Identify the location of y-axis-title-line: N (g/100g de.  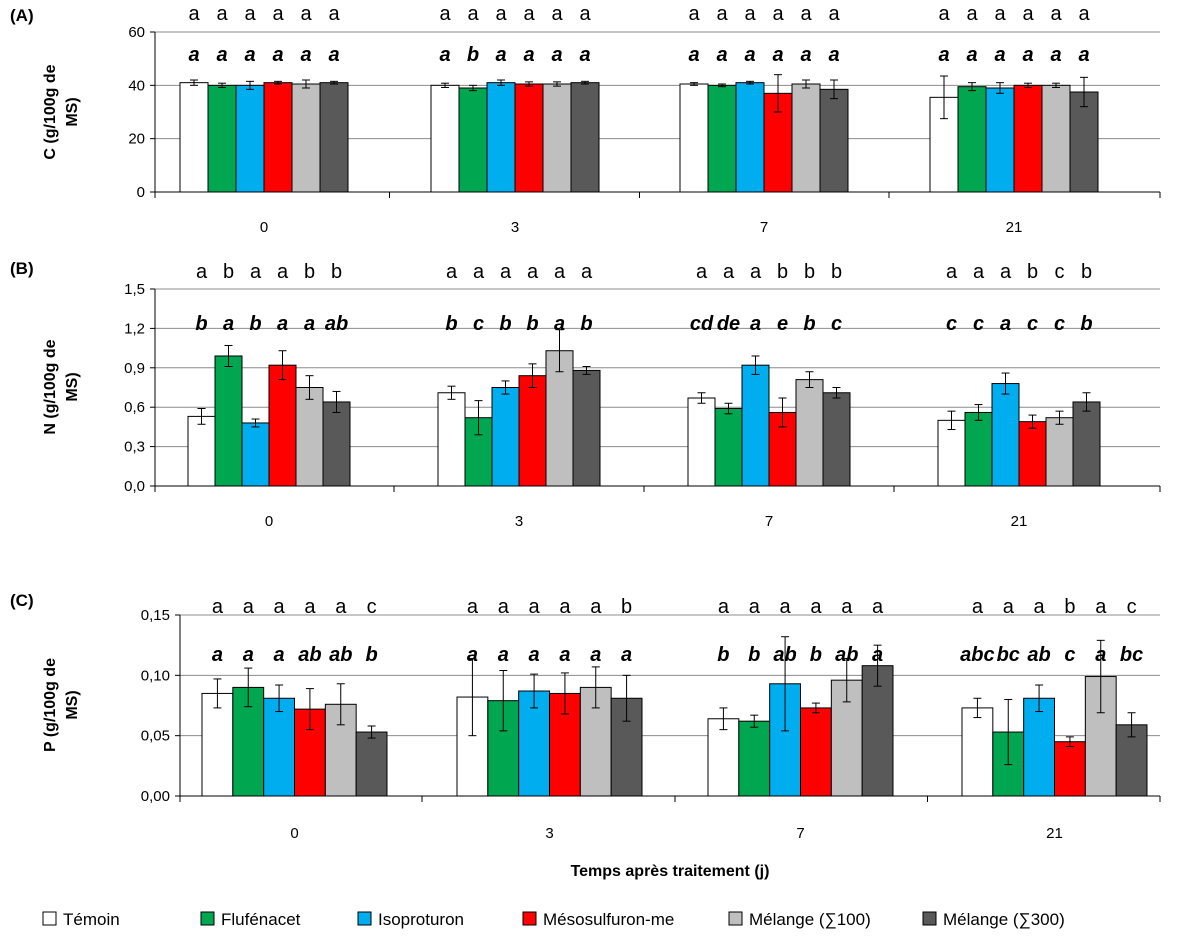
(50, 386).